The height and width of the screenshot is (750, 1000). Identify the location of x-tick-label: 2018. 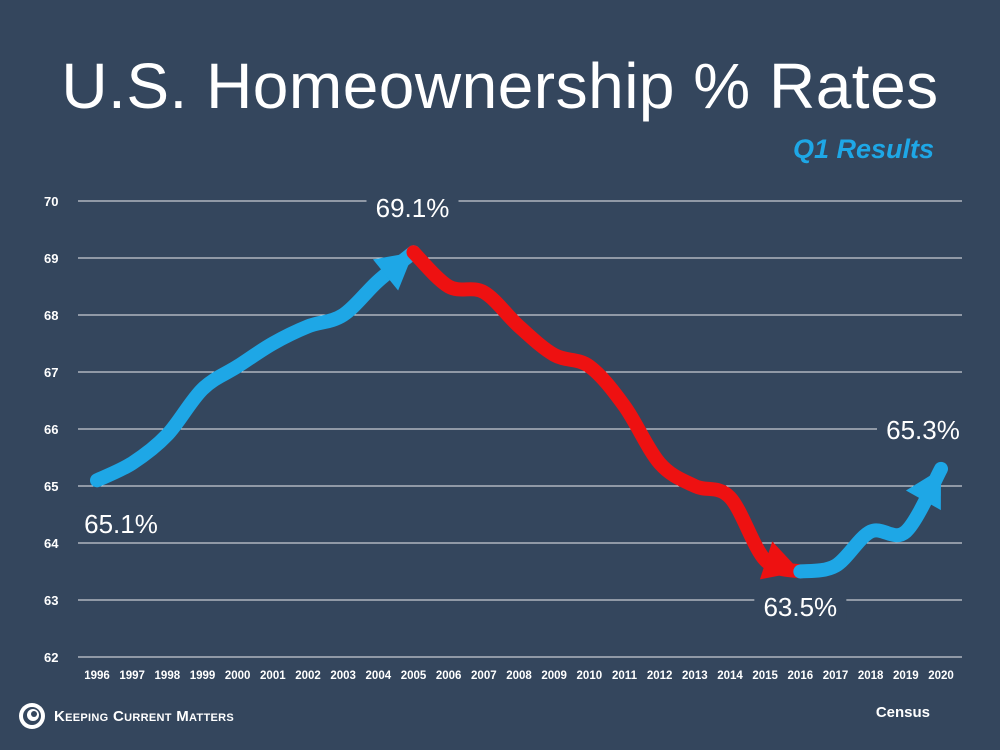
(871, 676).